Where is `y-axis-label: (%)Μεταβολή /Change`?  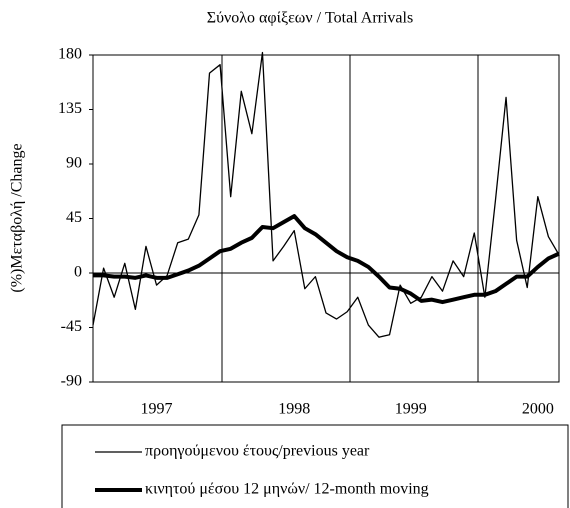 y-axis-label: (%)Μεταβολή /Change is located at coordinates (17, 217).